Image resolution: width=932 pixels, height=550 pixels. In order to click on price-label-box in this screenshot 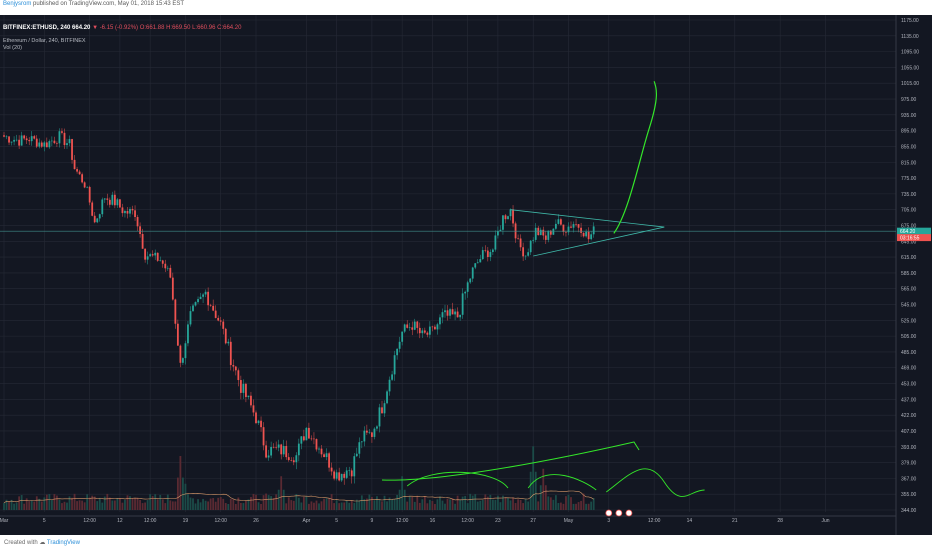, I will do `click(914, 231)`.